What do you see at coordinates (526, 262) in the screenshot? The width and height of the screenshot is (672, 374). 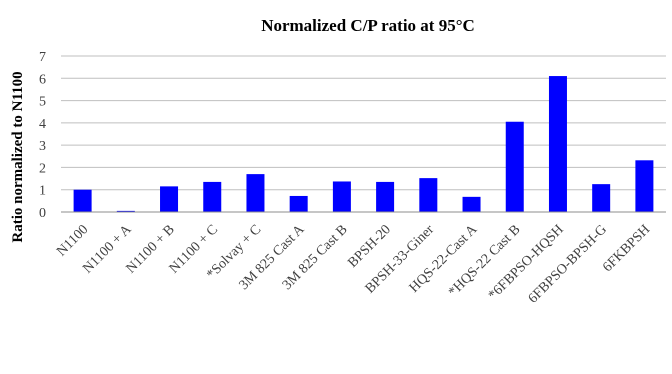 I see `x-tick-label: *6FBPSO-HQSH` at bounding box center [526, 262].